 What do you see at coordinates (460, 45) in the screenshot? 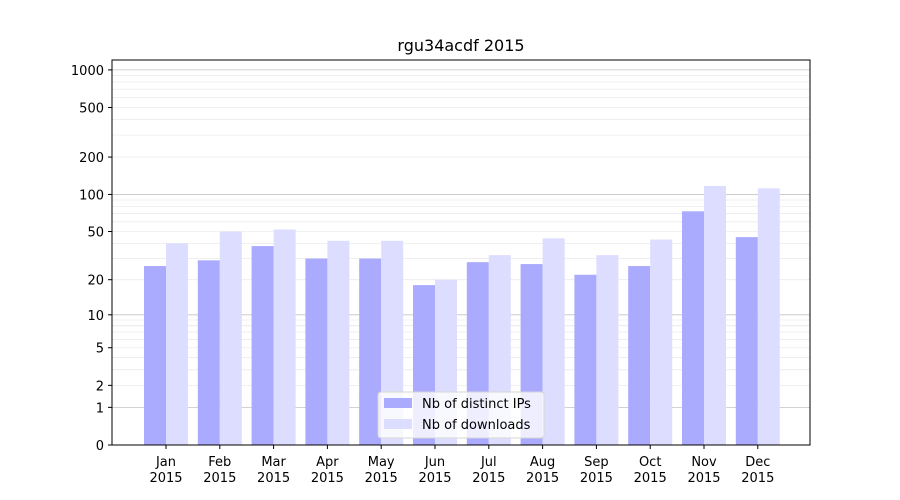
I see `chart-title: rgu34acdf 2015` at bounding box center [460, 45].